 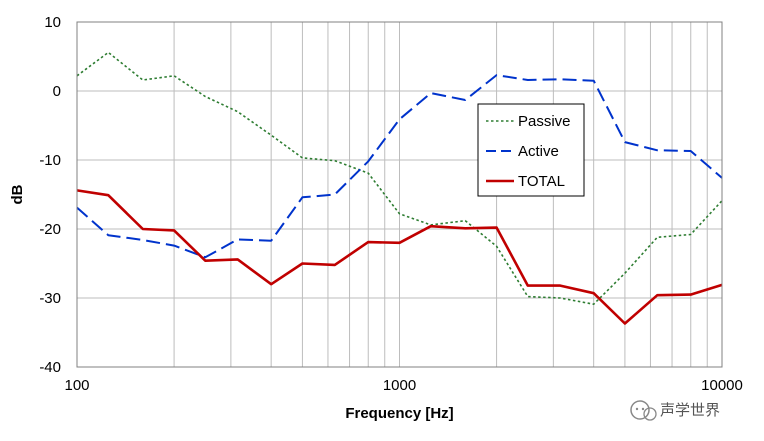 What do you see at coordinates (50, 298) in the screenshot?
I see `y-tick-label: -30` at bounding box center [50, 298].